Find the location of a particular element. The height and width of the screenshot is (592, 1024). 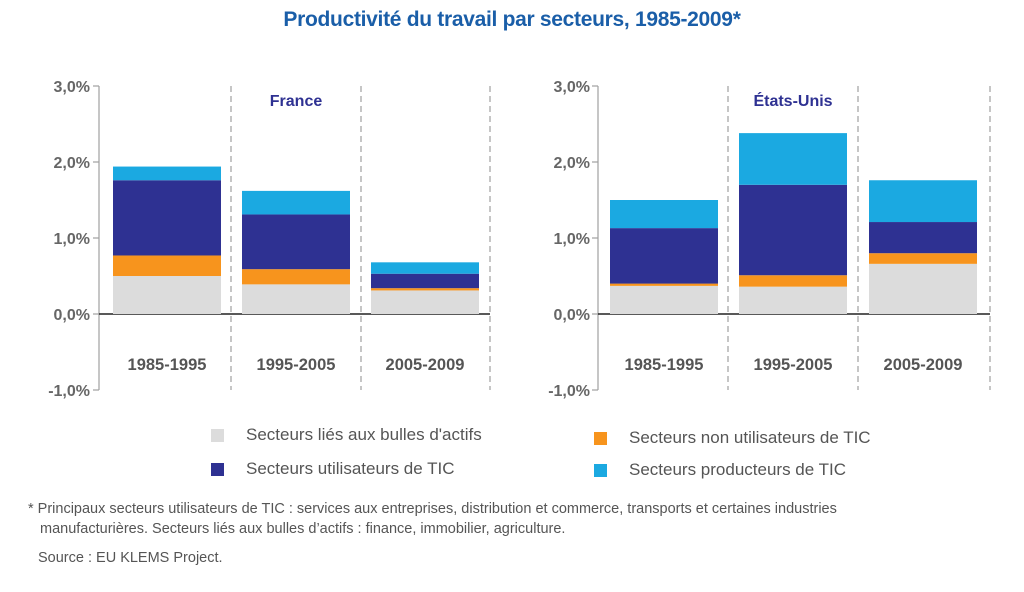

y-tick-label-etats-unis-0: 3,0% is located at coordinates (572, 87).